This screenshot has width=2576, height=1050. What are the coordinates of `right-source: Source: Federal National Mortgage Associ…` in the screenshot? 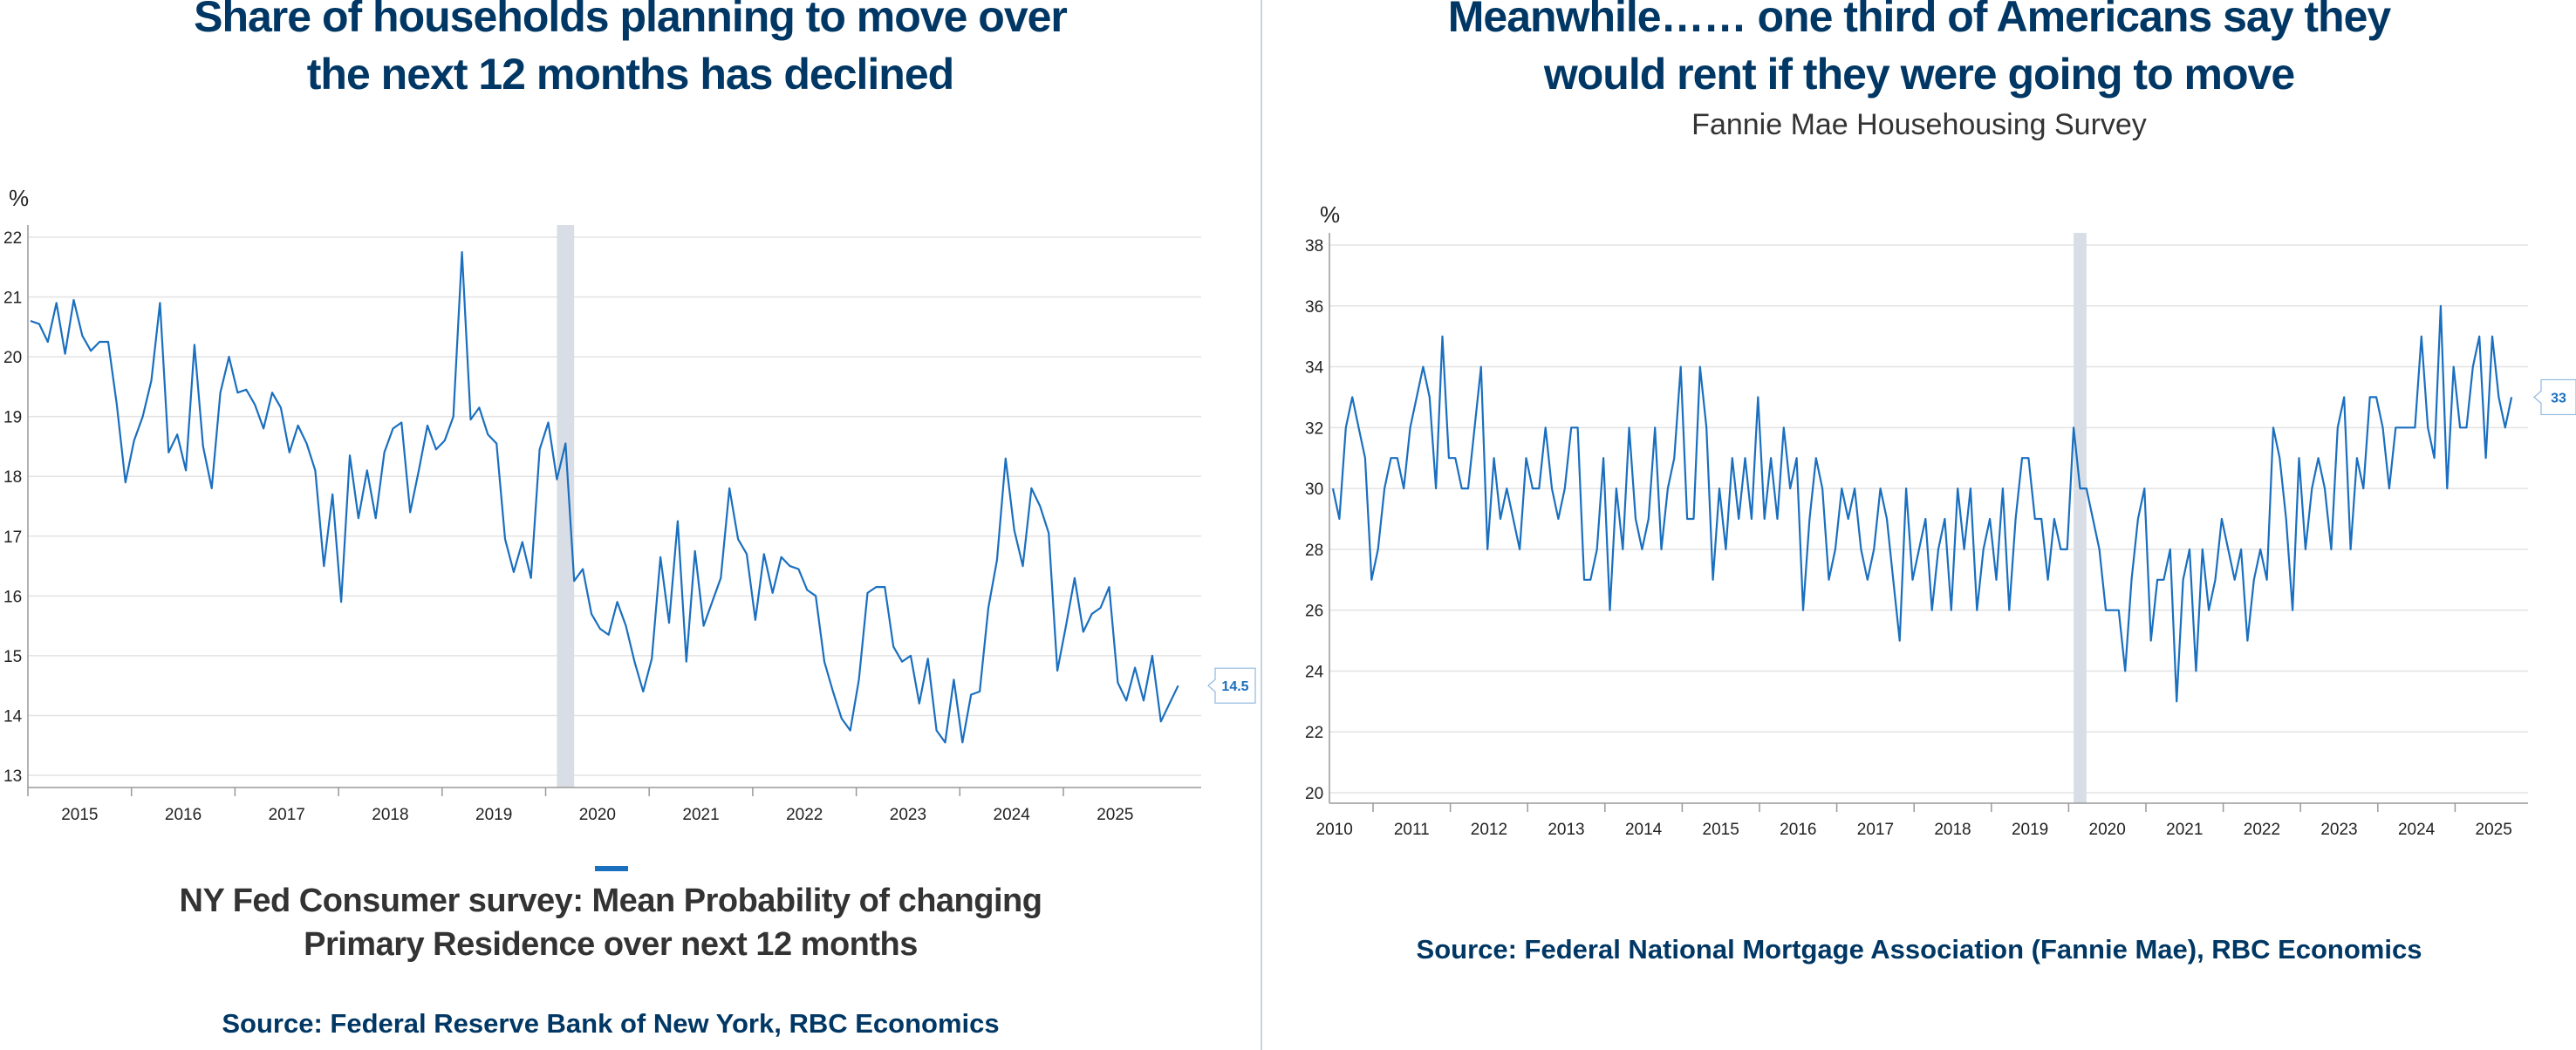 It's located at (1919, 949).